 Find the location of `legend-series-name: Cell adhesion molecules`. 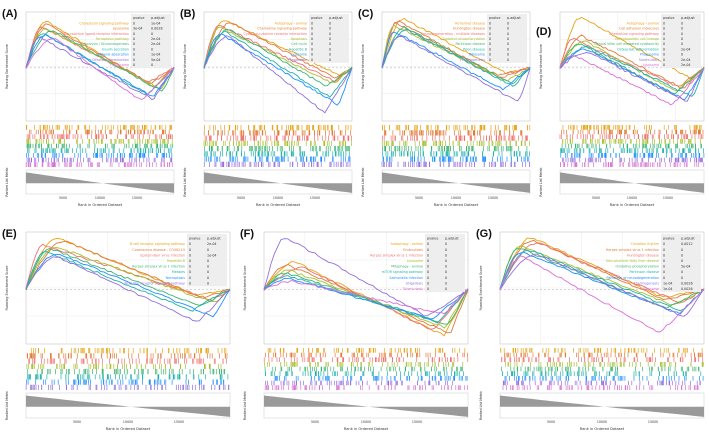

legend-series-name: Cell adhesion molecules is located at coordinates (639, 29).